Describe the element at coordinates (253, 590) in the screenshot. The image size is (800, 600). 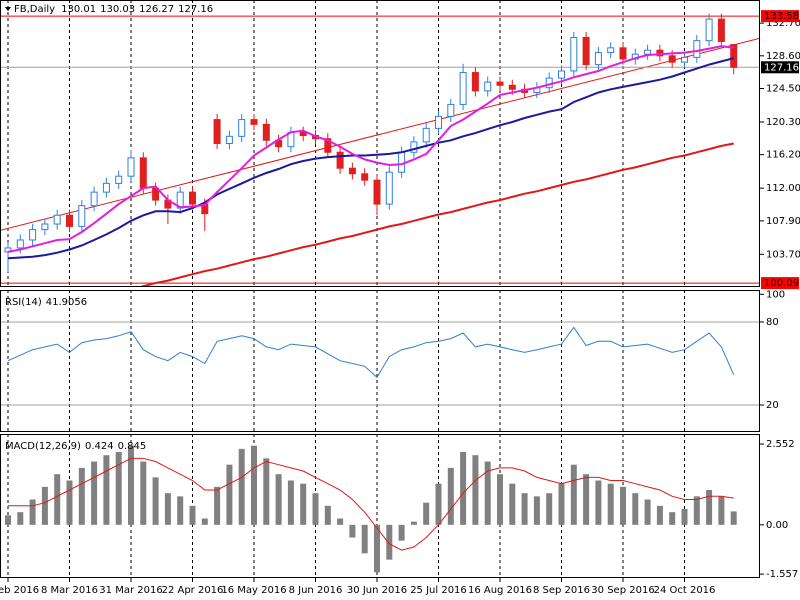
I see `x-tick-label: 16 May 2016` at that location.